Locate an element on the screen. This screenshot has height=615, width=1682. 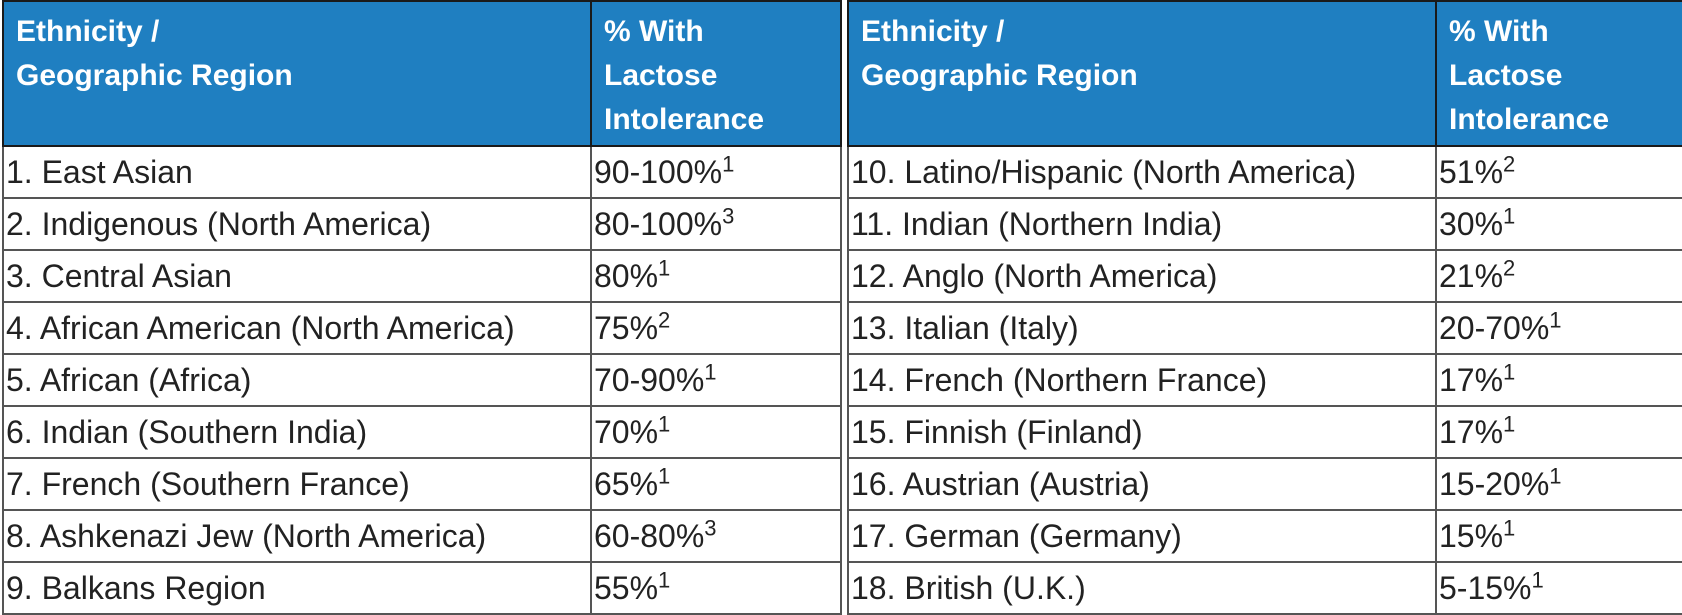
pct-value: 15-20% is located at coordinates (1494, 484).